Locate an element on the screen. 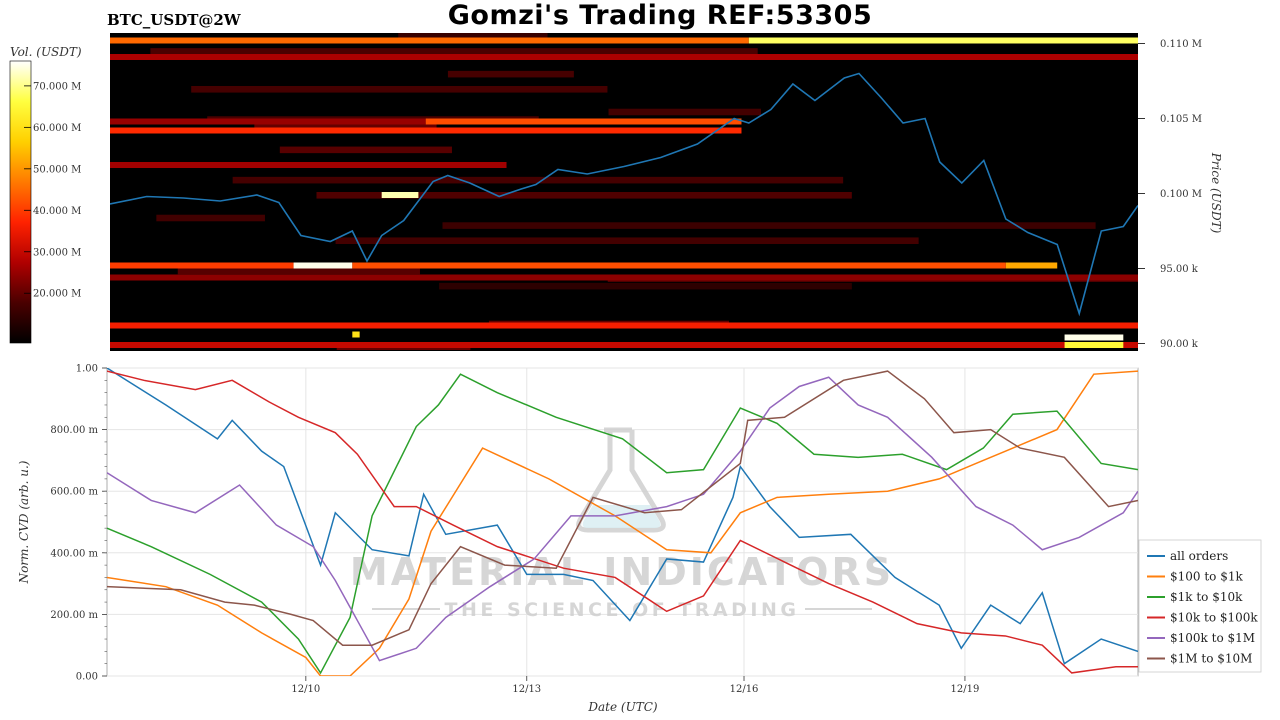  cvd-x-ticks: 12/10 12/13 12/16 12/19 is located at coordinates (635, 685).